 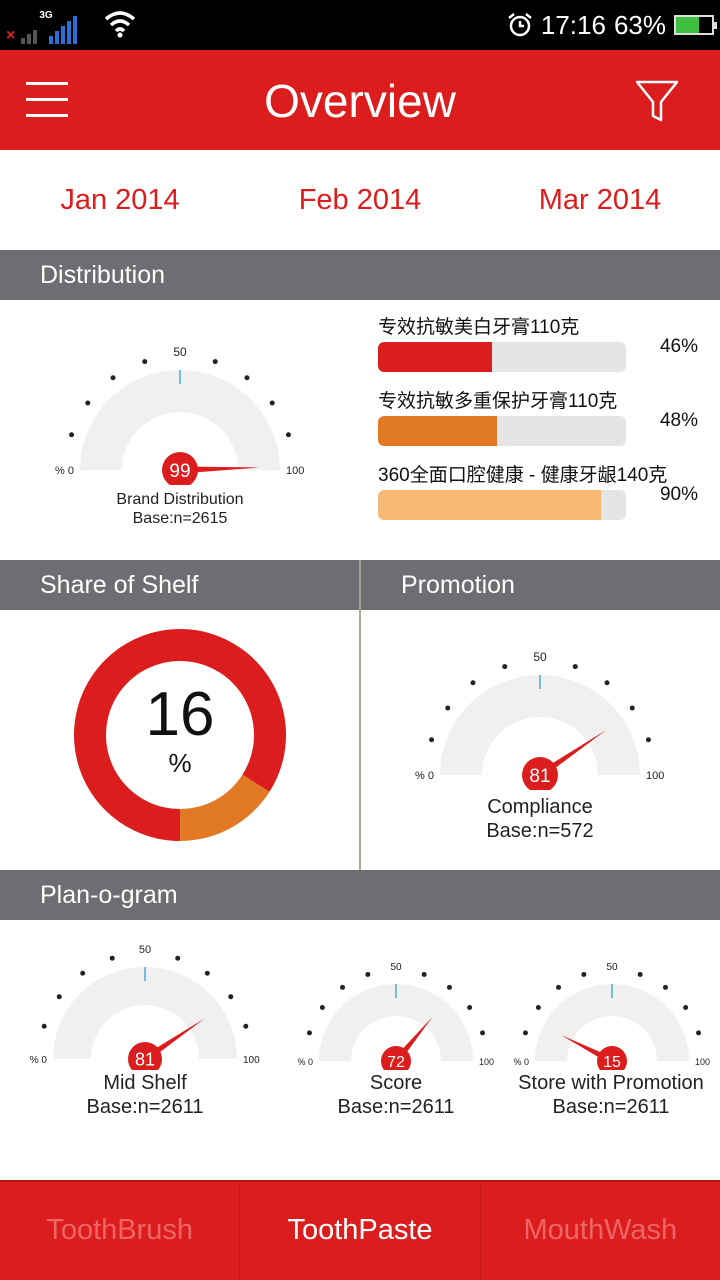 I want to click on gauge-label-store-with-promotion: Store with Promotion Base:n=2611, so click(x=611, y=1095).